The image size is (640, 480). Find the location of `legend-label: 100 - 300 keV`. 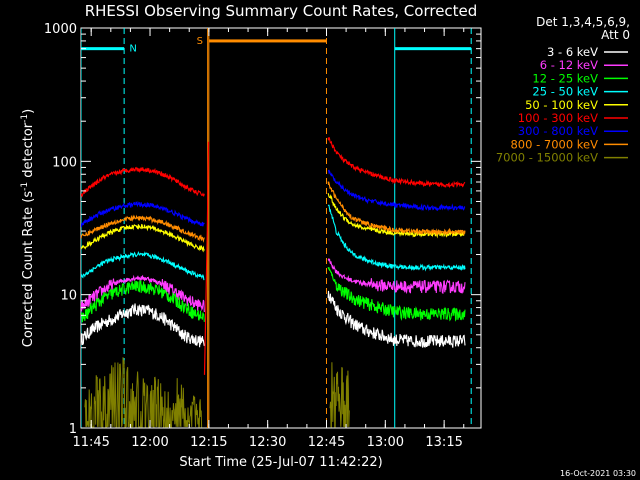

legend-label: 100 - 300 keV is located at coordinates (558, 118).